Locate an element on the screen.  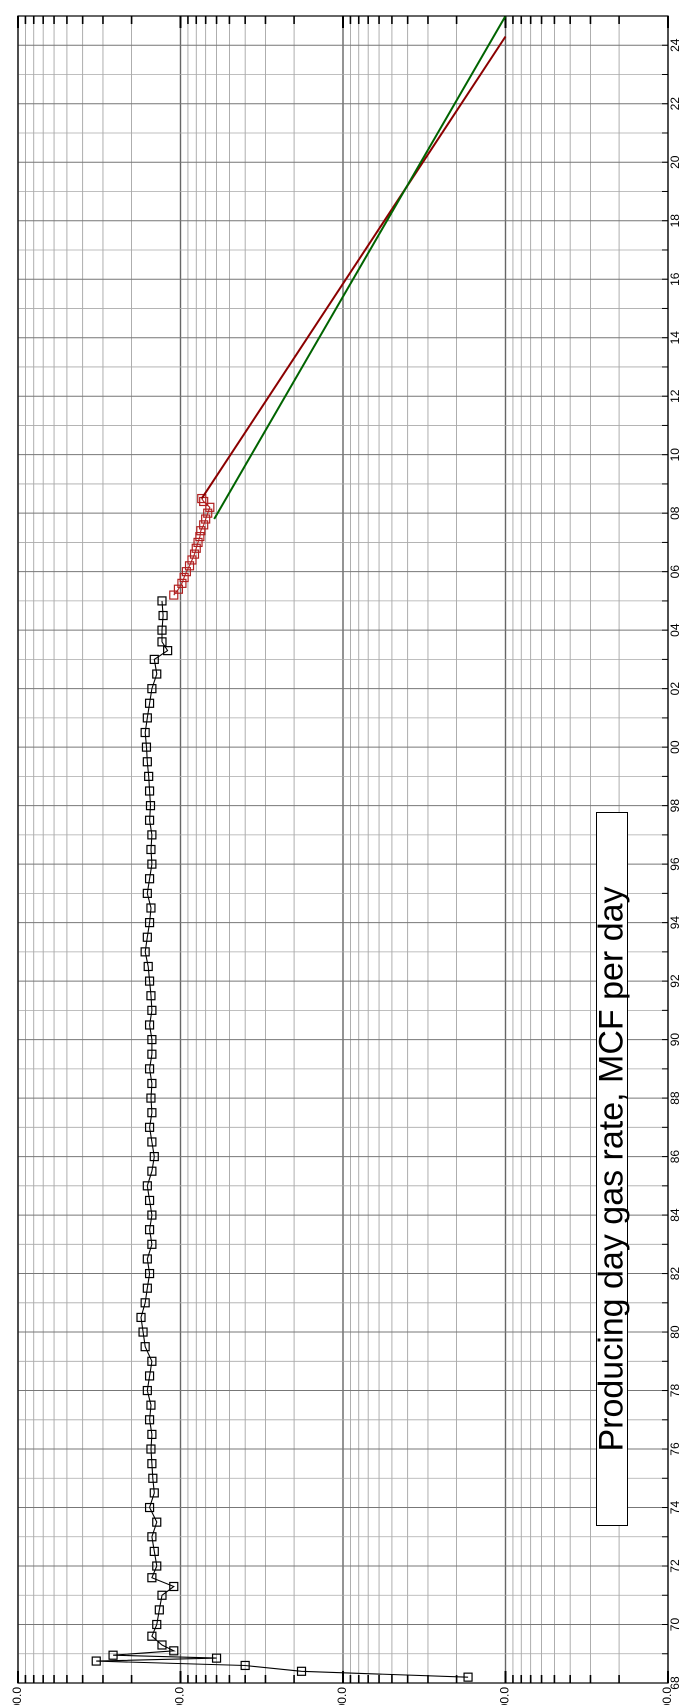
legend-box is located at coordinates (612, 1169).